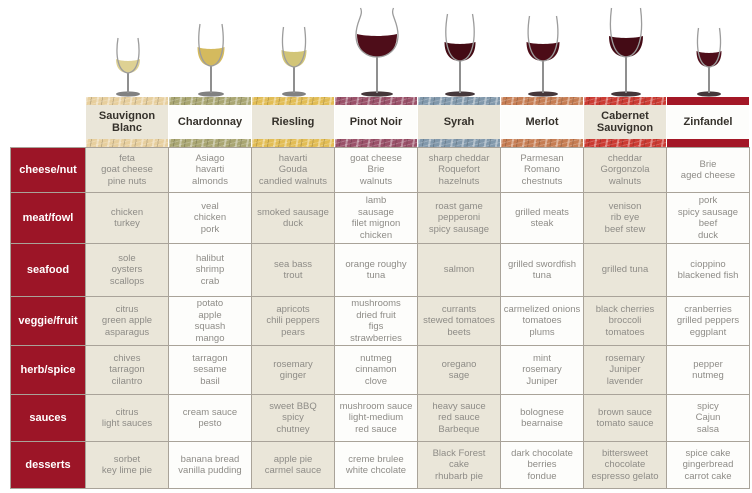  I want to click on pairing-cell: bolognese bearnaise, so click(542, 418).